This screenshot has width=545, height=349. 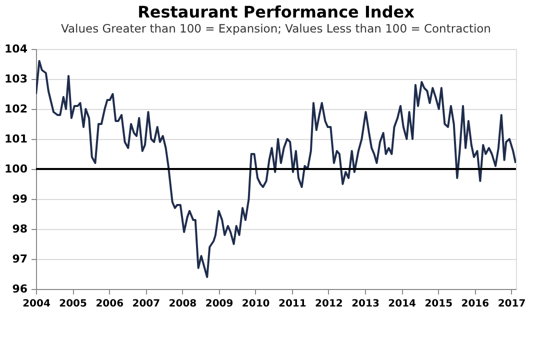 What do you see at coordinates (20, 289) in the screenshot?
I see `y-tick-label: 96` at bounding box center [20, 289].